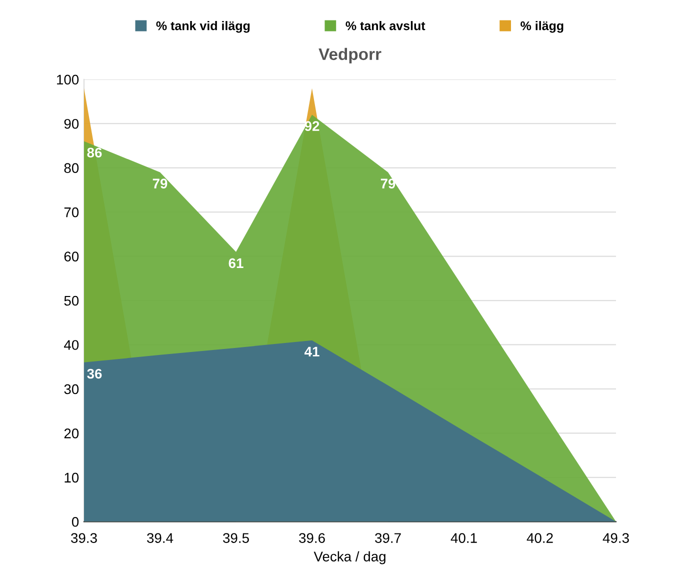 Image resolution: width=700 pixels, height=567 pixels. Describe the element at coordinates (312, 126) in the screenshot. I see `data-label: 92` at that location.